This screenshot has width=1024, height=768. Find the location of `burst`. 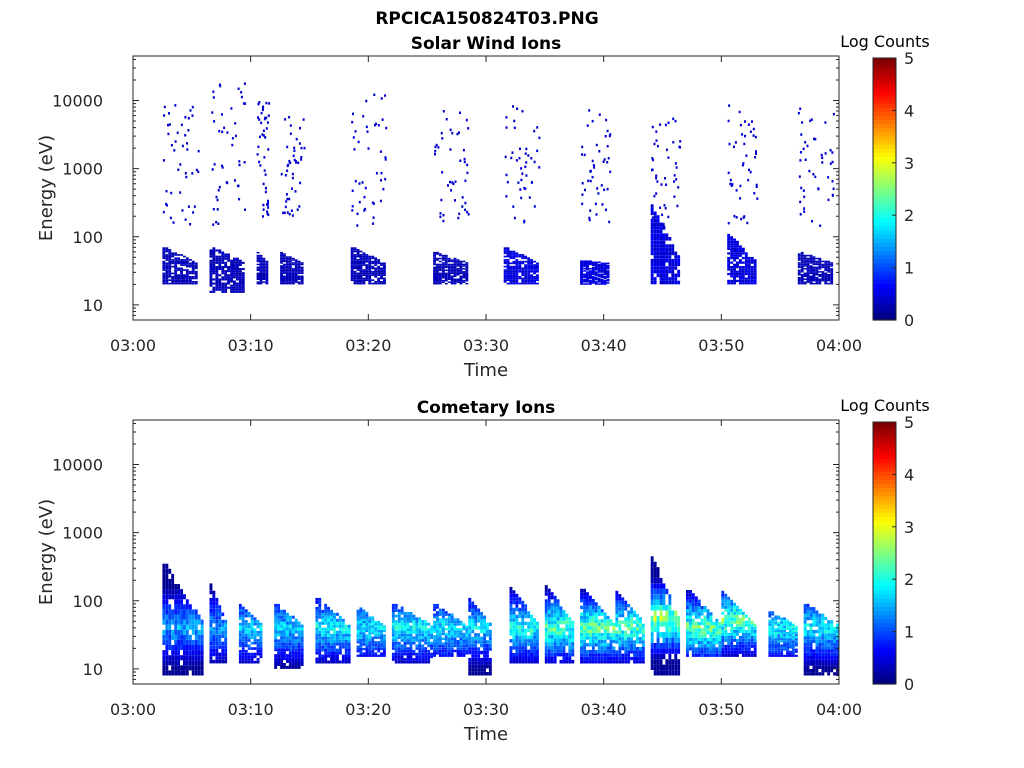

burst is located at coordinates (263, 193).